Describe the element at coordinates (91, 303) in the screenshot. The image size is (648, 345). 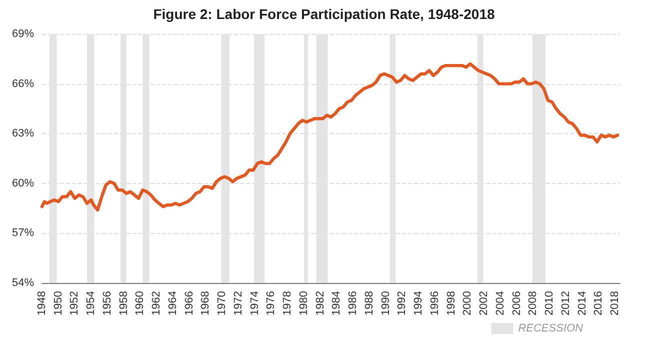
I see `x-tick-label: 1954` at that location.